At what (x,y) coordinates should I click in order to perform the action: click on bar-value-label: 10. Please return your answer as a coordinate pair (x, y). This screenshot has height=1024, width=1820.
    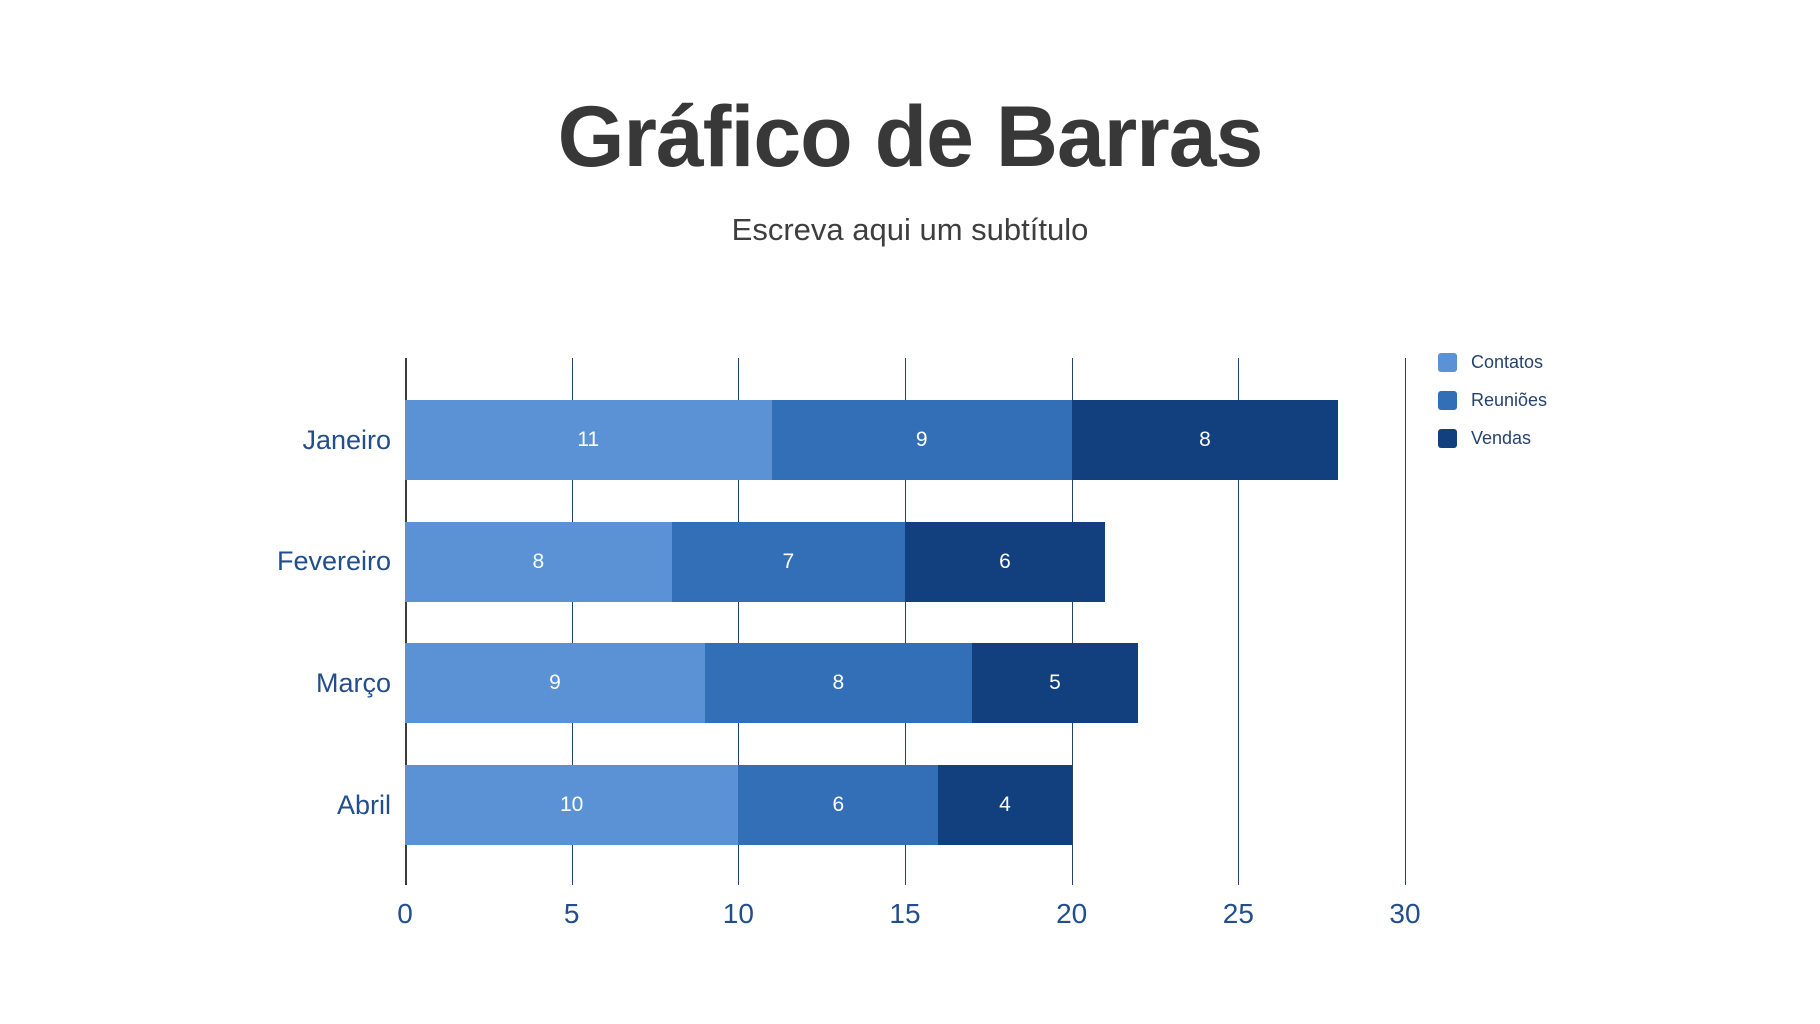
    Looking at the image, I should click on (571, 805).